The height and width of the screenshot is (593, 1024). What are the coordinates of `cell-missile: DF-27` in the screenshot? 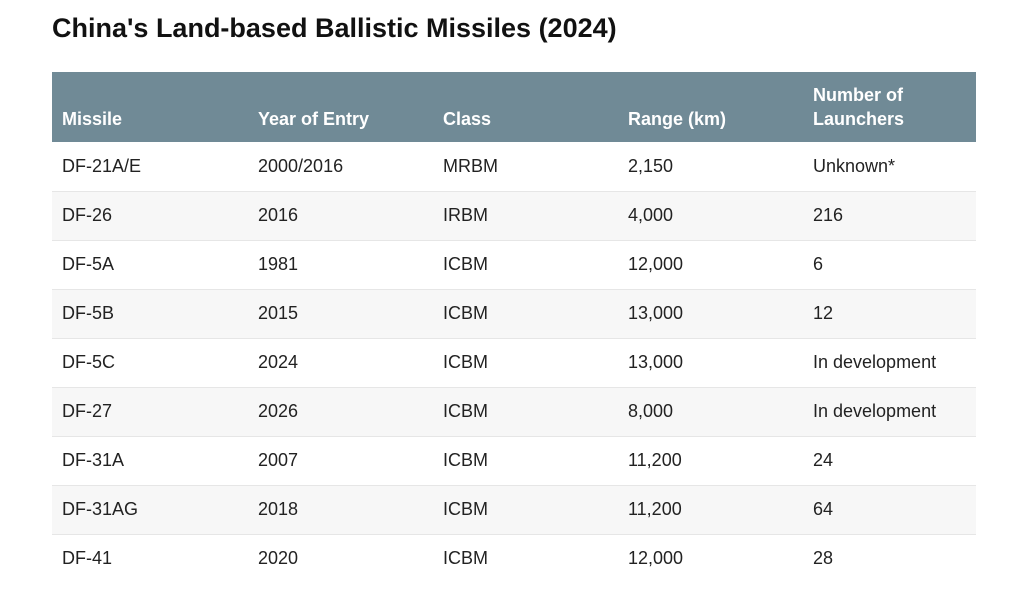 It's located at (87, 411).